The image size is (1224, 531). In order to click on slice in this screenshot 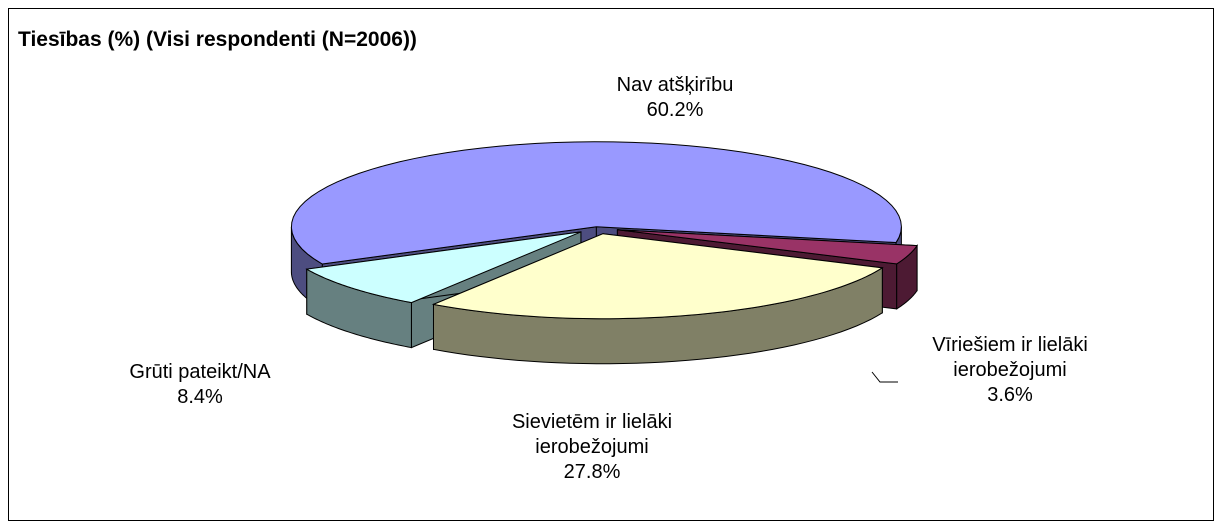, I will do `click(657, 298)`.